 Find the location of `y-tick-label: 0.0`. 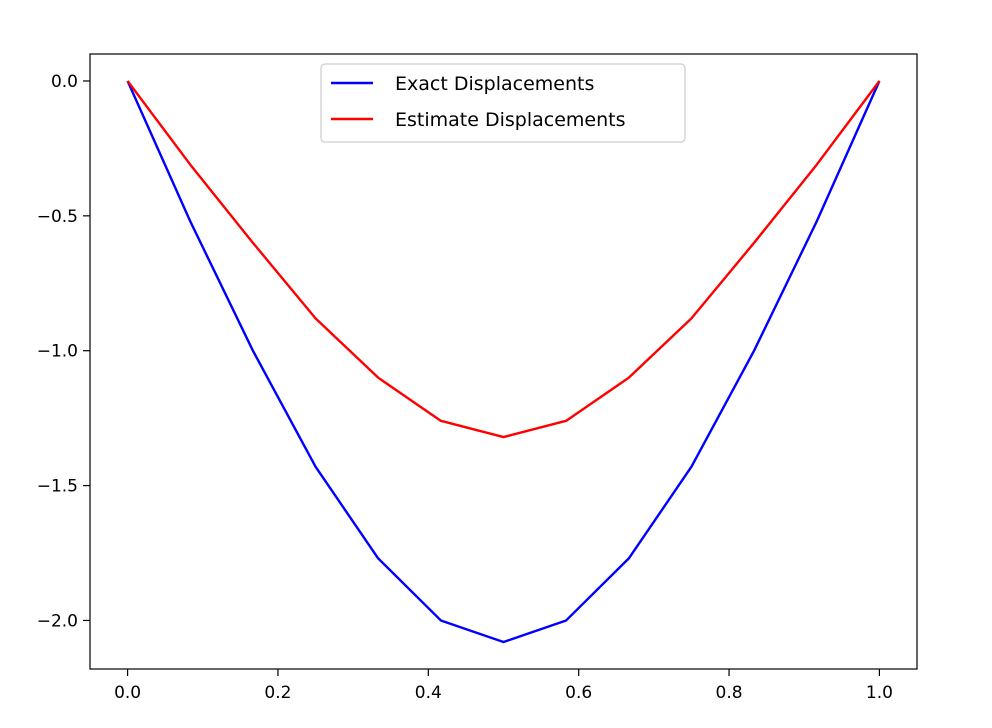

y-tick-label: 0.0 is located at coordinates (64, 82).